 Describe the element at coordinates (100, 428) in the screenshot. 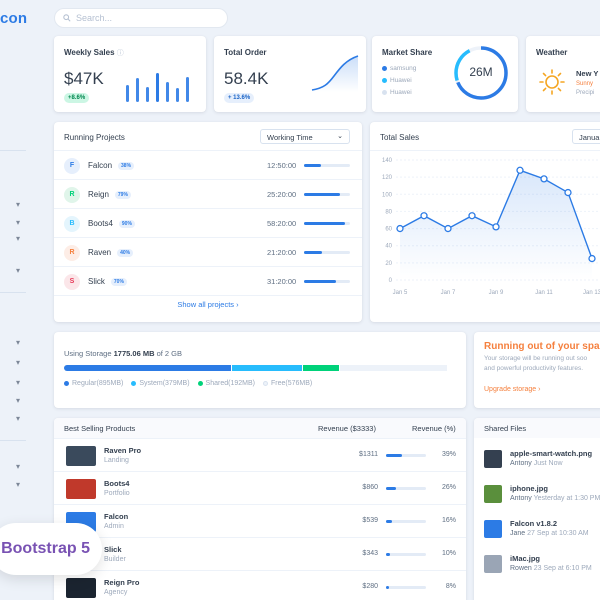

I see `best-selling-title: Best Selling Products` at that location.